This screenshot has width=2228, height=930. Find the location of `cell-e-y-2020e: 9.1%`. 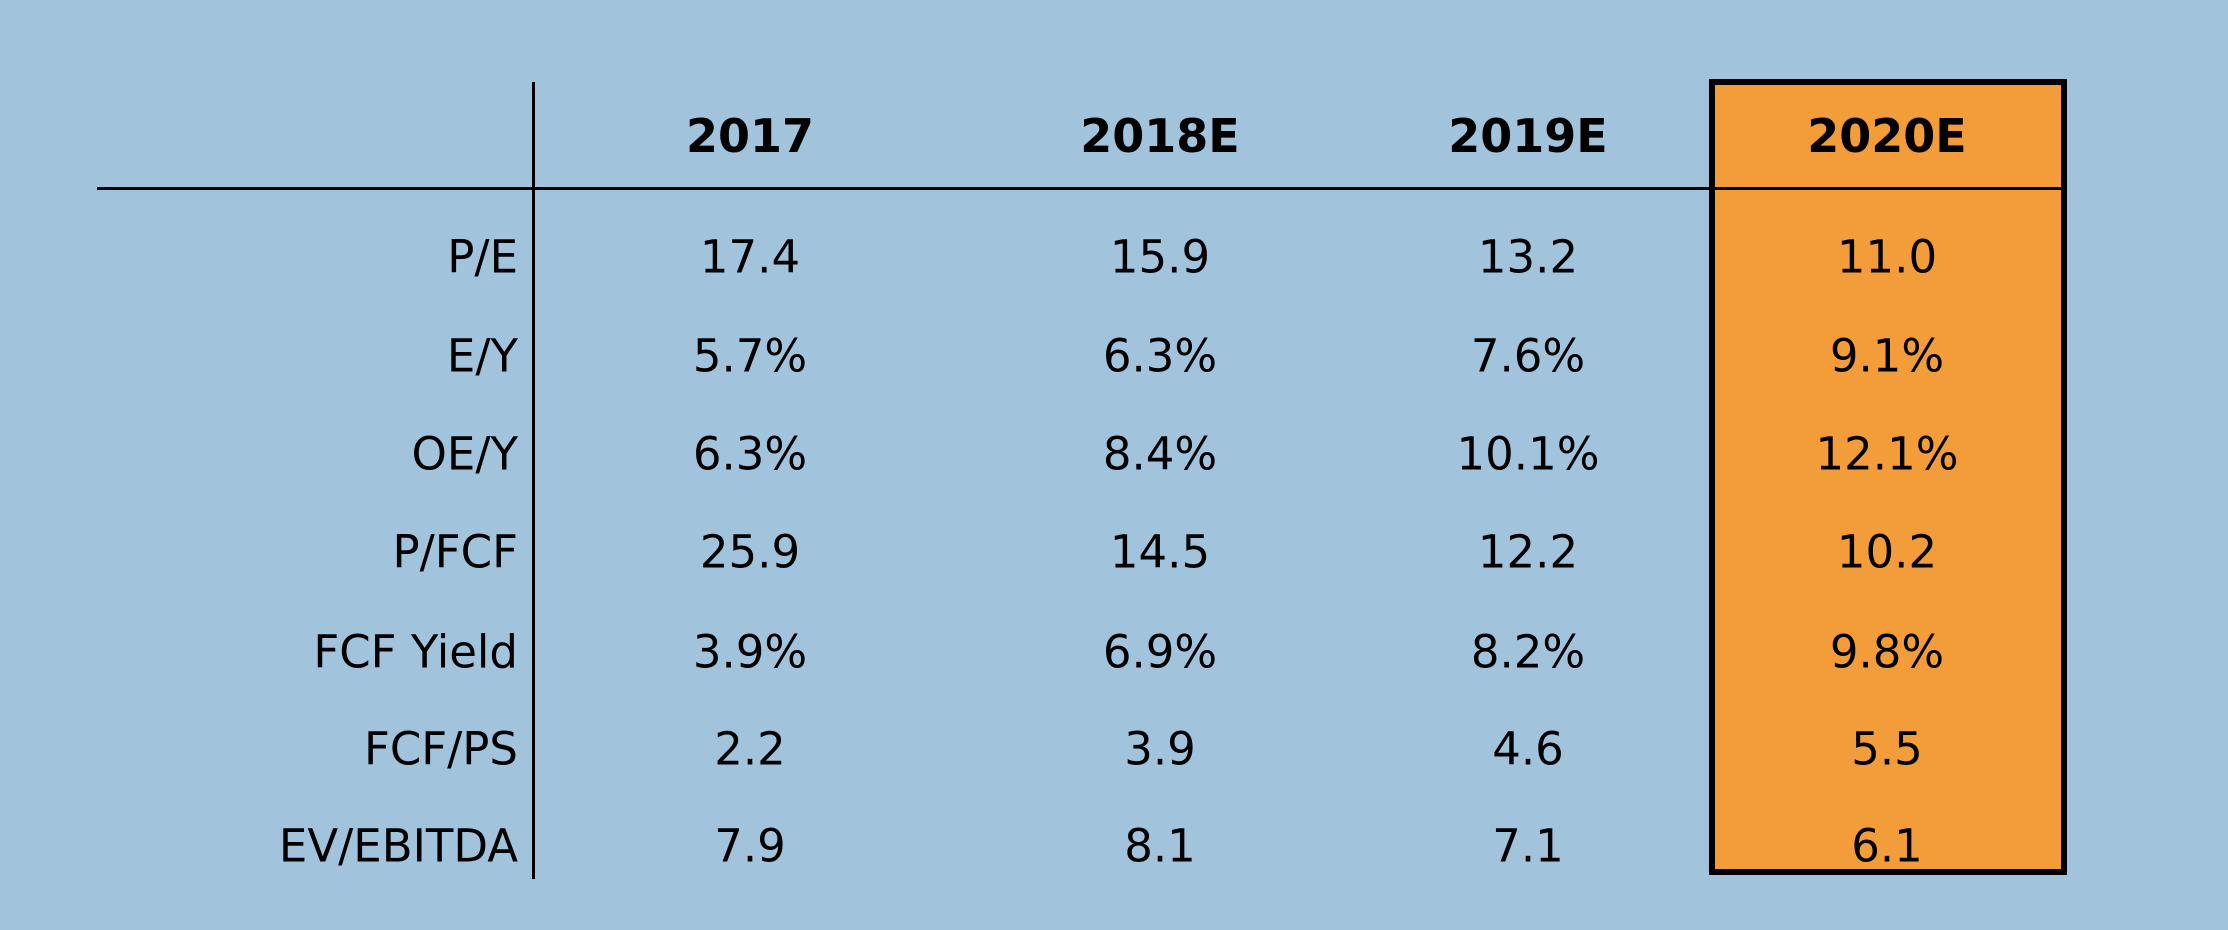

cell-e-y-2020e: 9.1% is located at coordinates (1887, 356).